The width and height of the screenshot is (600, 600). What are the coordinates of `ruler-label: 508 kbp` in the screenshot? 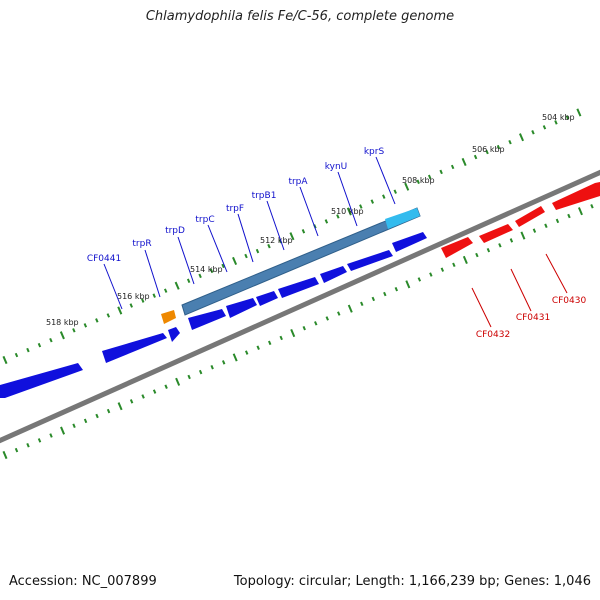 It's located at (418, 180).